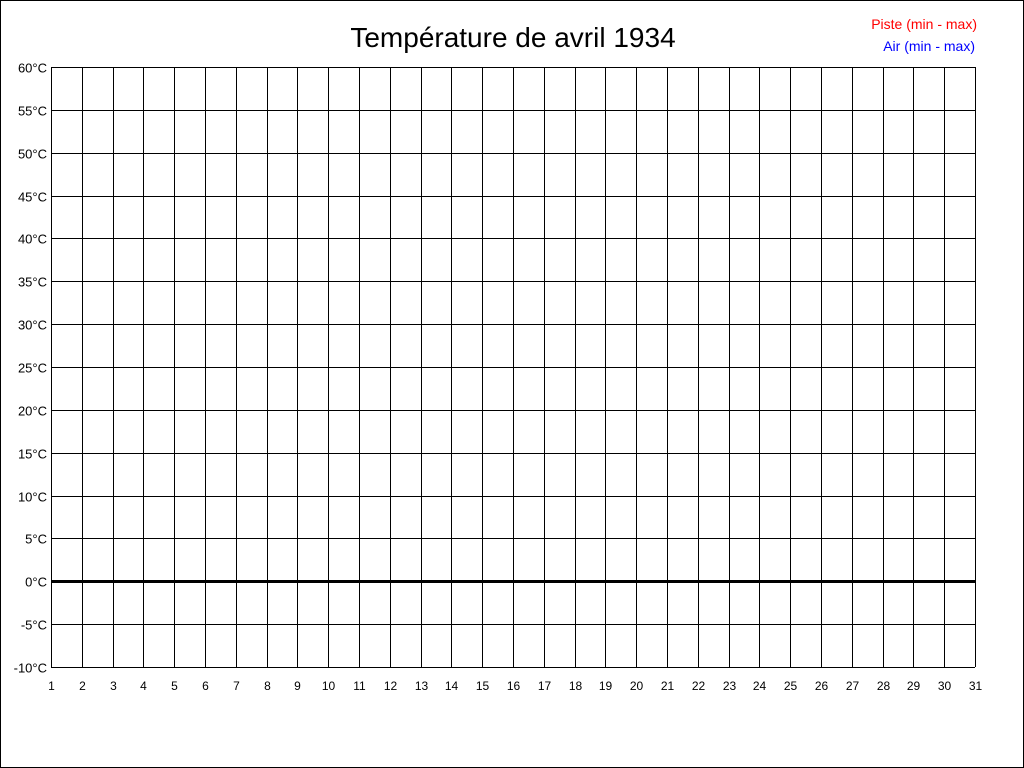  I want to click on x-tick-label: 3, so click(113, 686).